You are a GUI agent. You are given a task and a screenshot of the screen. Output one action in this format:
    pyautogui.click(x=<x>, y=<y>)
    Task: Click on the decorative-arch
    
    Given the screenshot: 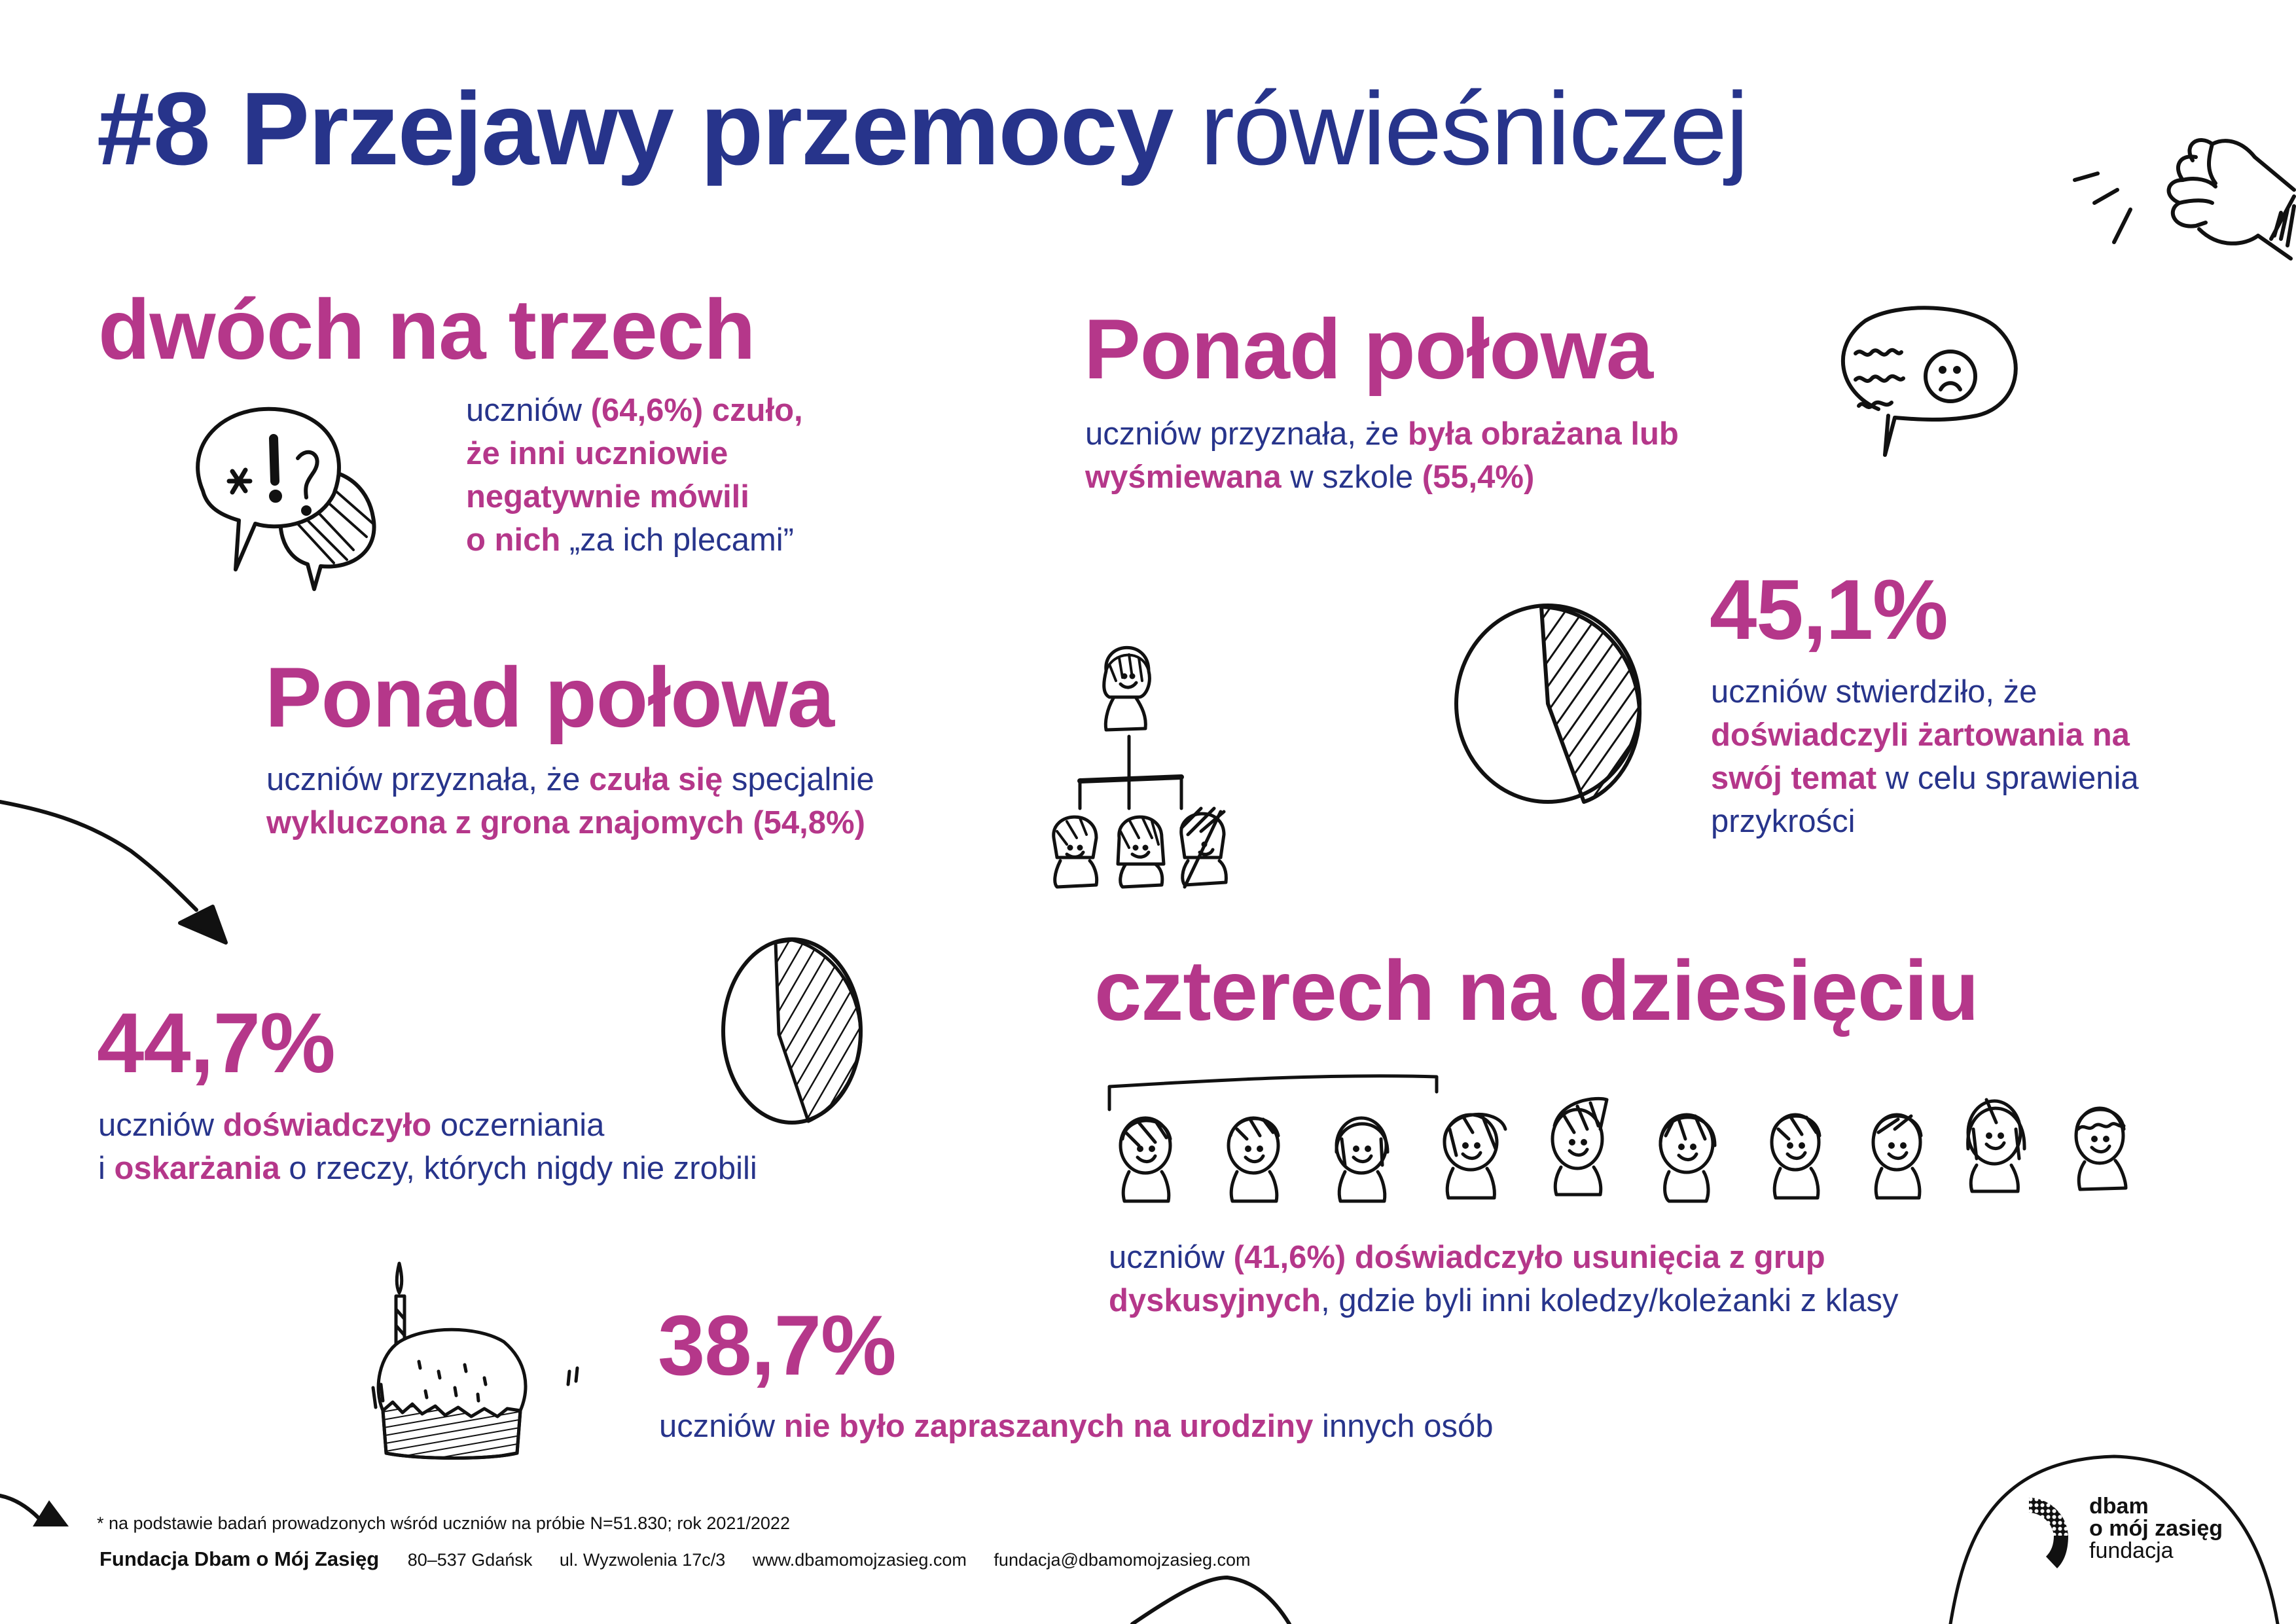 What is the action you would take?
    pyautogui.click(x=2114, y=1539)
    